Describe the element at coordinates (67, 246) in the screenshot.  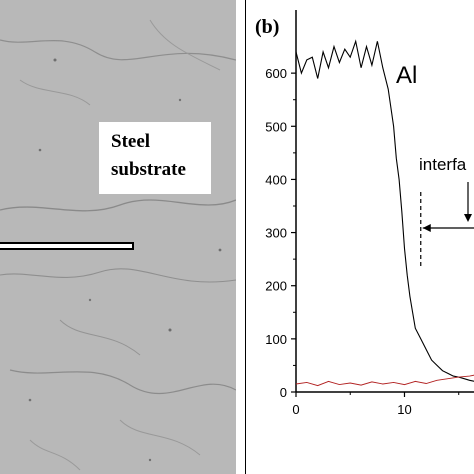
I see `linescan-path-marker` at that location.